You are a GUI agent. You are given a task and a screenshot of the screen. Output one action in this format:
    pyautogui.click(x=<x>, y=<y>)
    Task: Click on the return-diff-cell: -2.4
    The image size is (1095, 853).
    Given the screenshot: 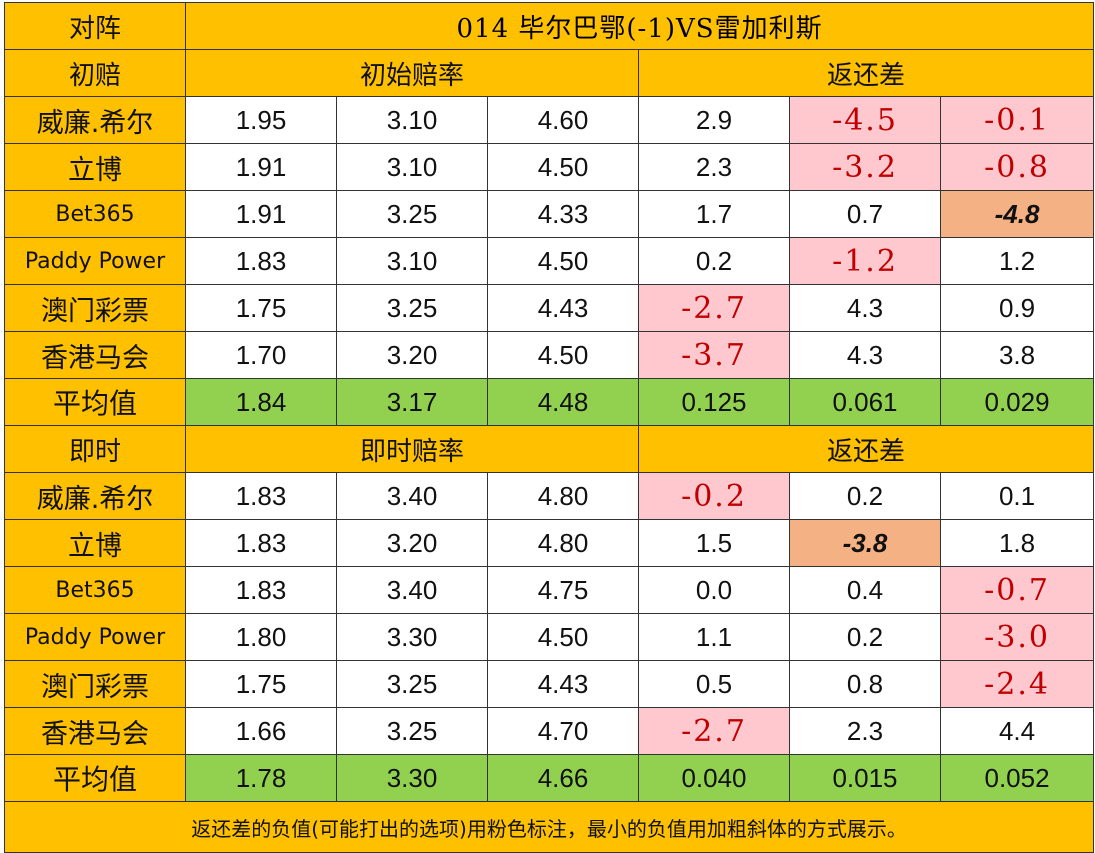 What is the action you would take?
    pyautogui.click(x=1017, y=684)
    